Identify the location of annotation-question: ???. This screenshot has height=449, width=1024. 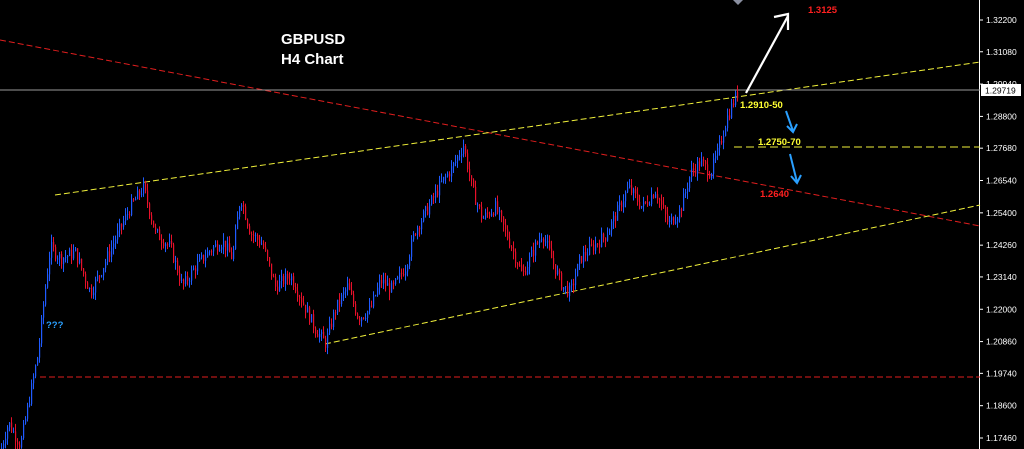
(55, 325).